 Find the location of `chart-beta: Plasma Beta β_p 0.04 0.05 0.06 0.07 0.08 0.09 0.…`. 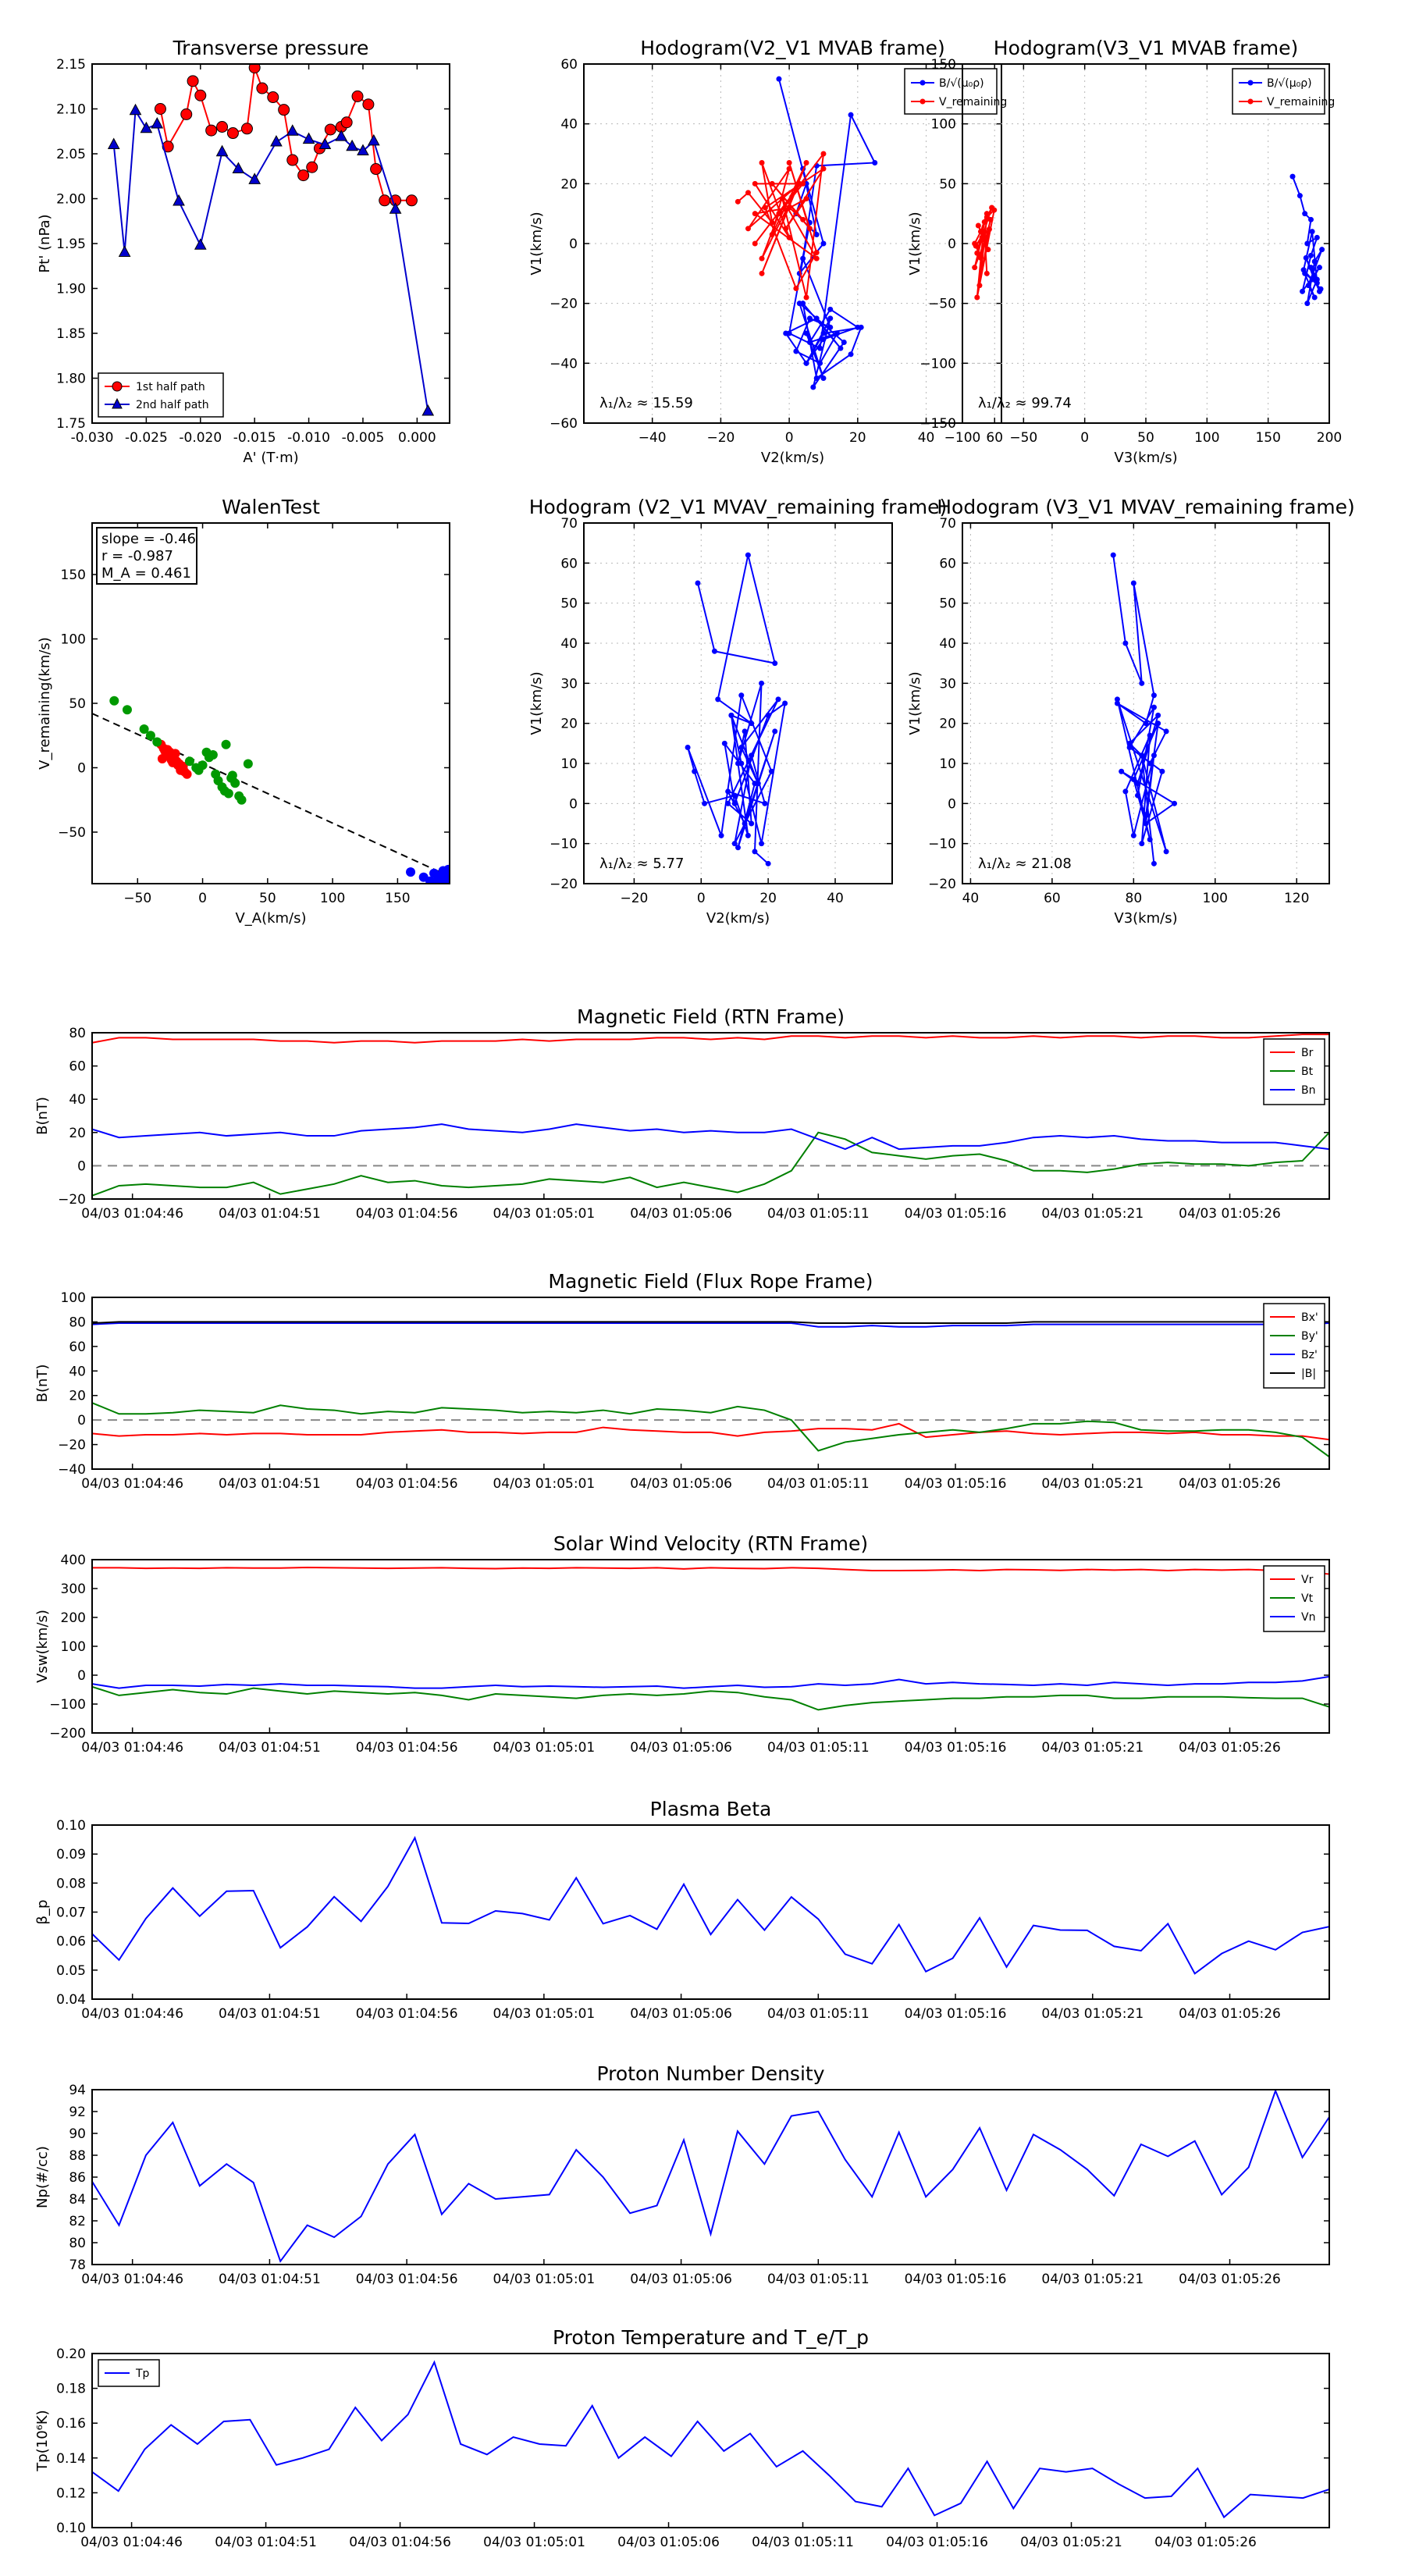

chart-beta: Plasma Beta β_p 0.04 0.05 0.06 0.07 0.08 0.09 0.… is located at coordinates (682, 1910).